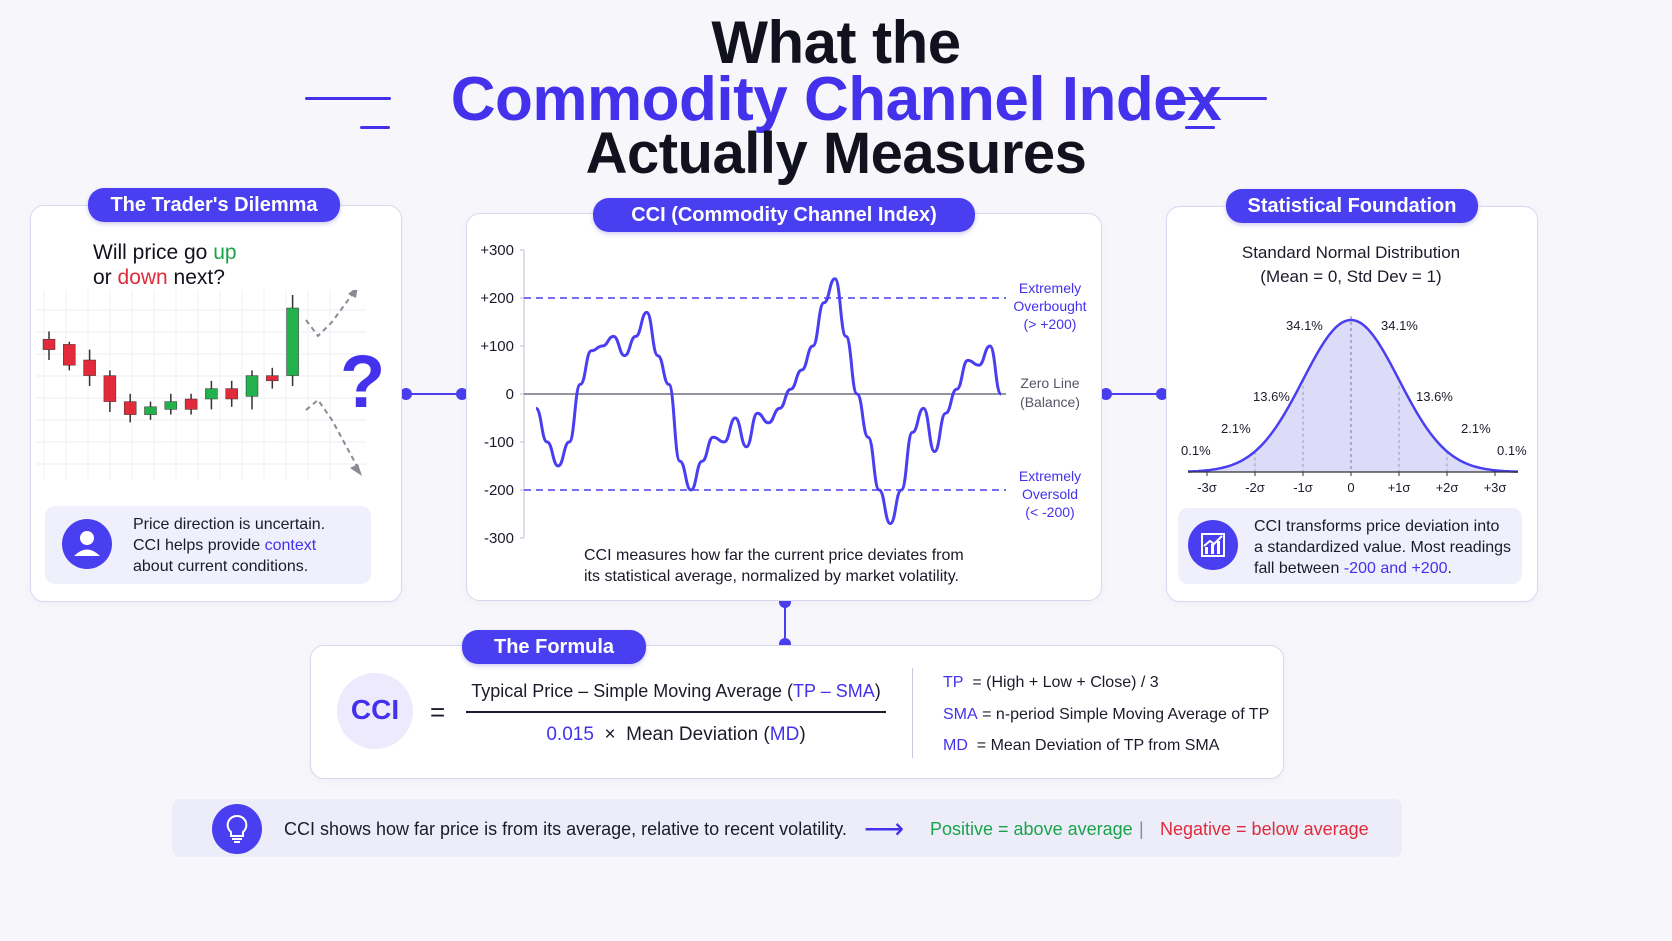 The height and width of the screenshot is (941, 1672). I want to click on bell-ticks: -3σ -2σ -1σ 0 +1σ +2σ +3σ, so click(1351, 483).